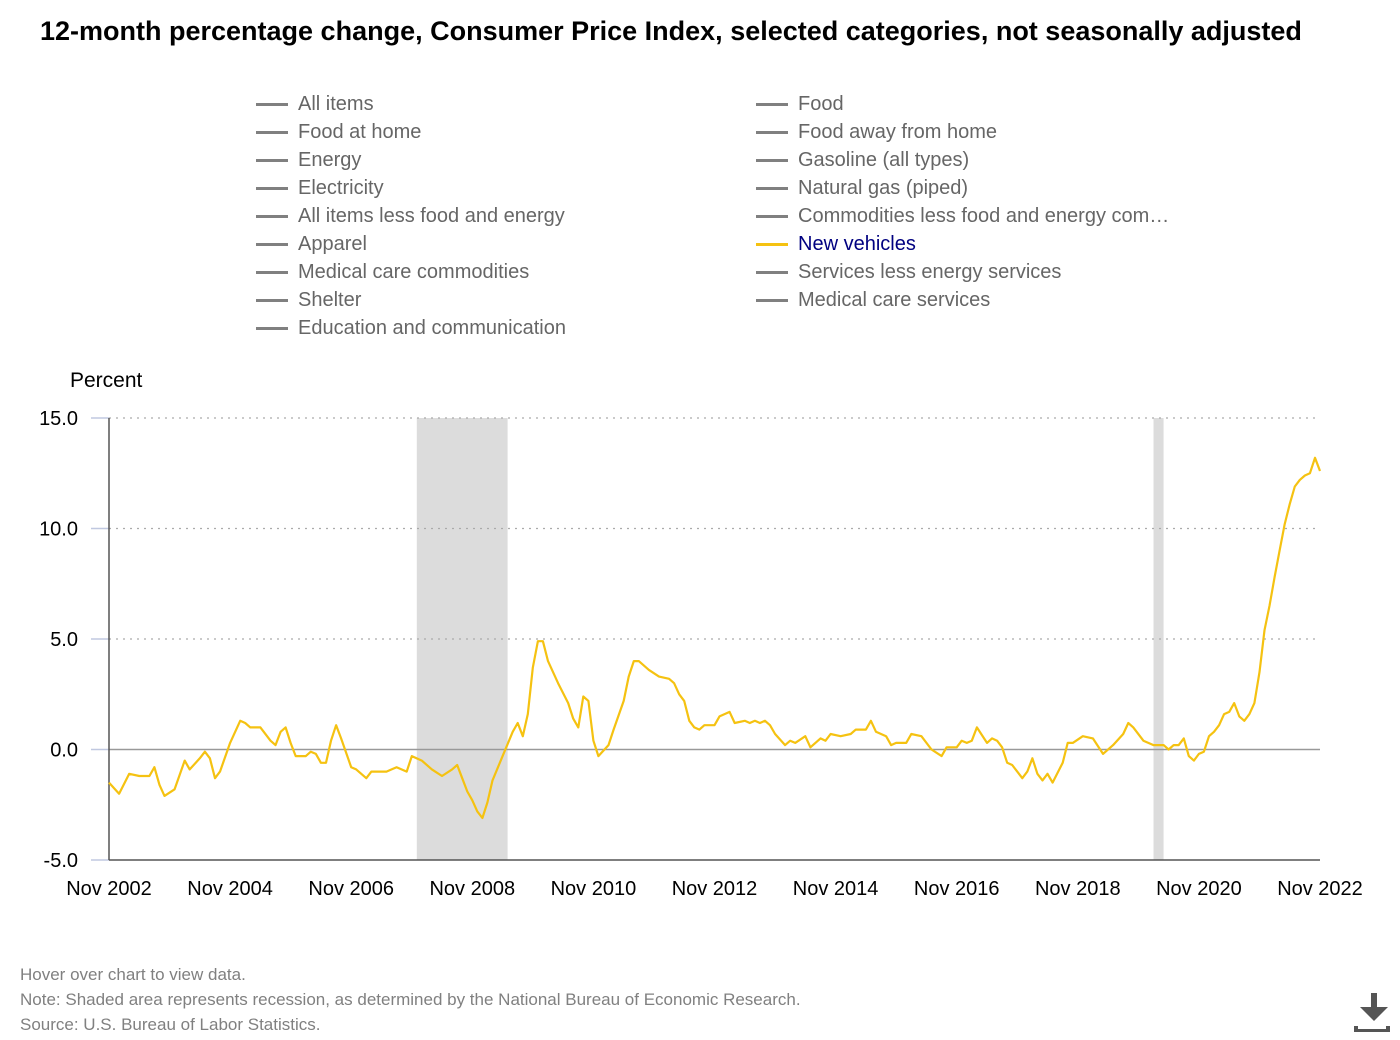 Image resolution: width=1400 pixels, height=1040 pixels. I want to click on download-button, so click(1372, 1012).